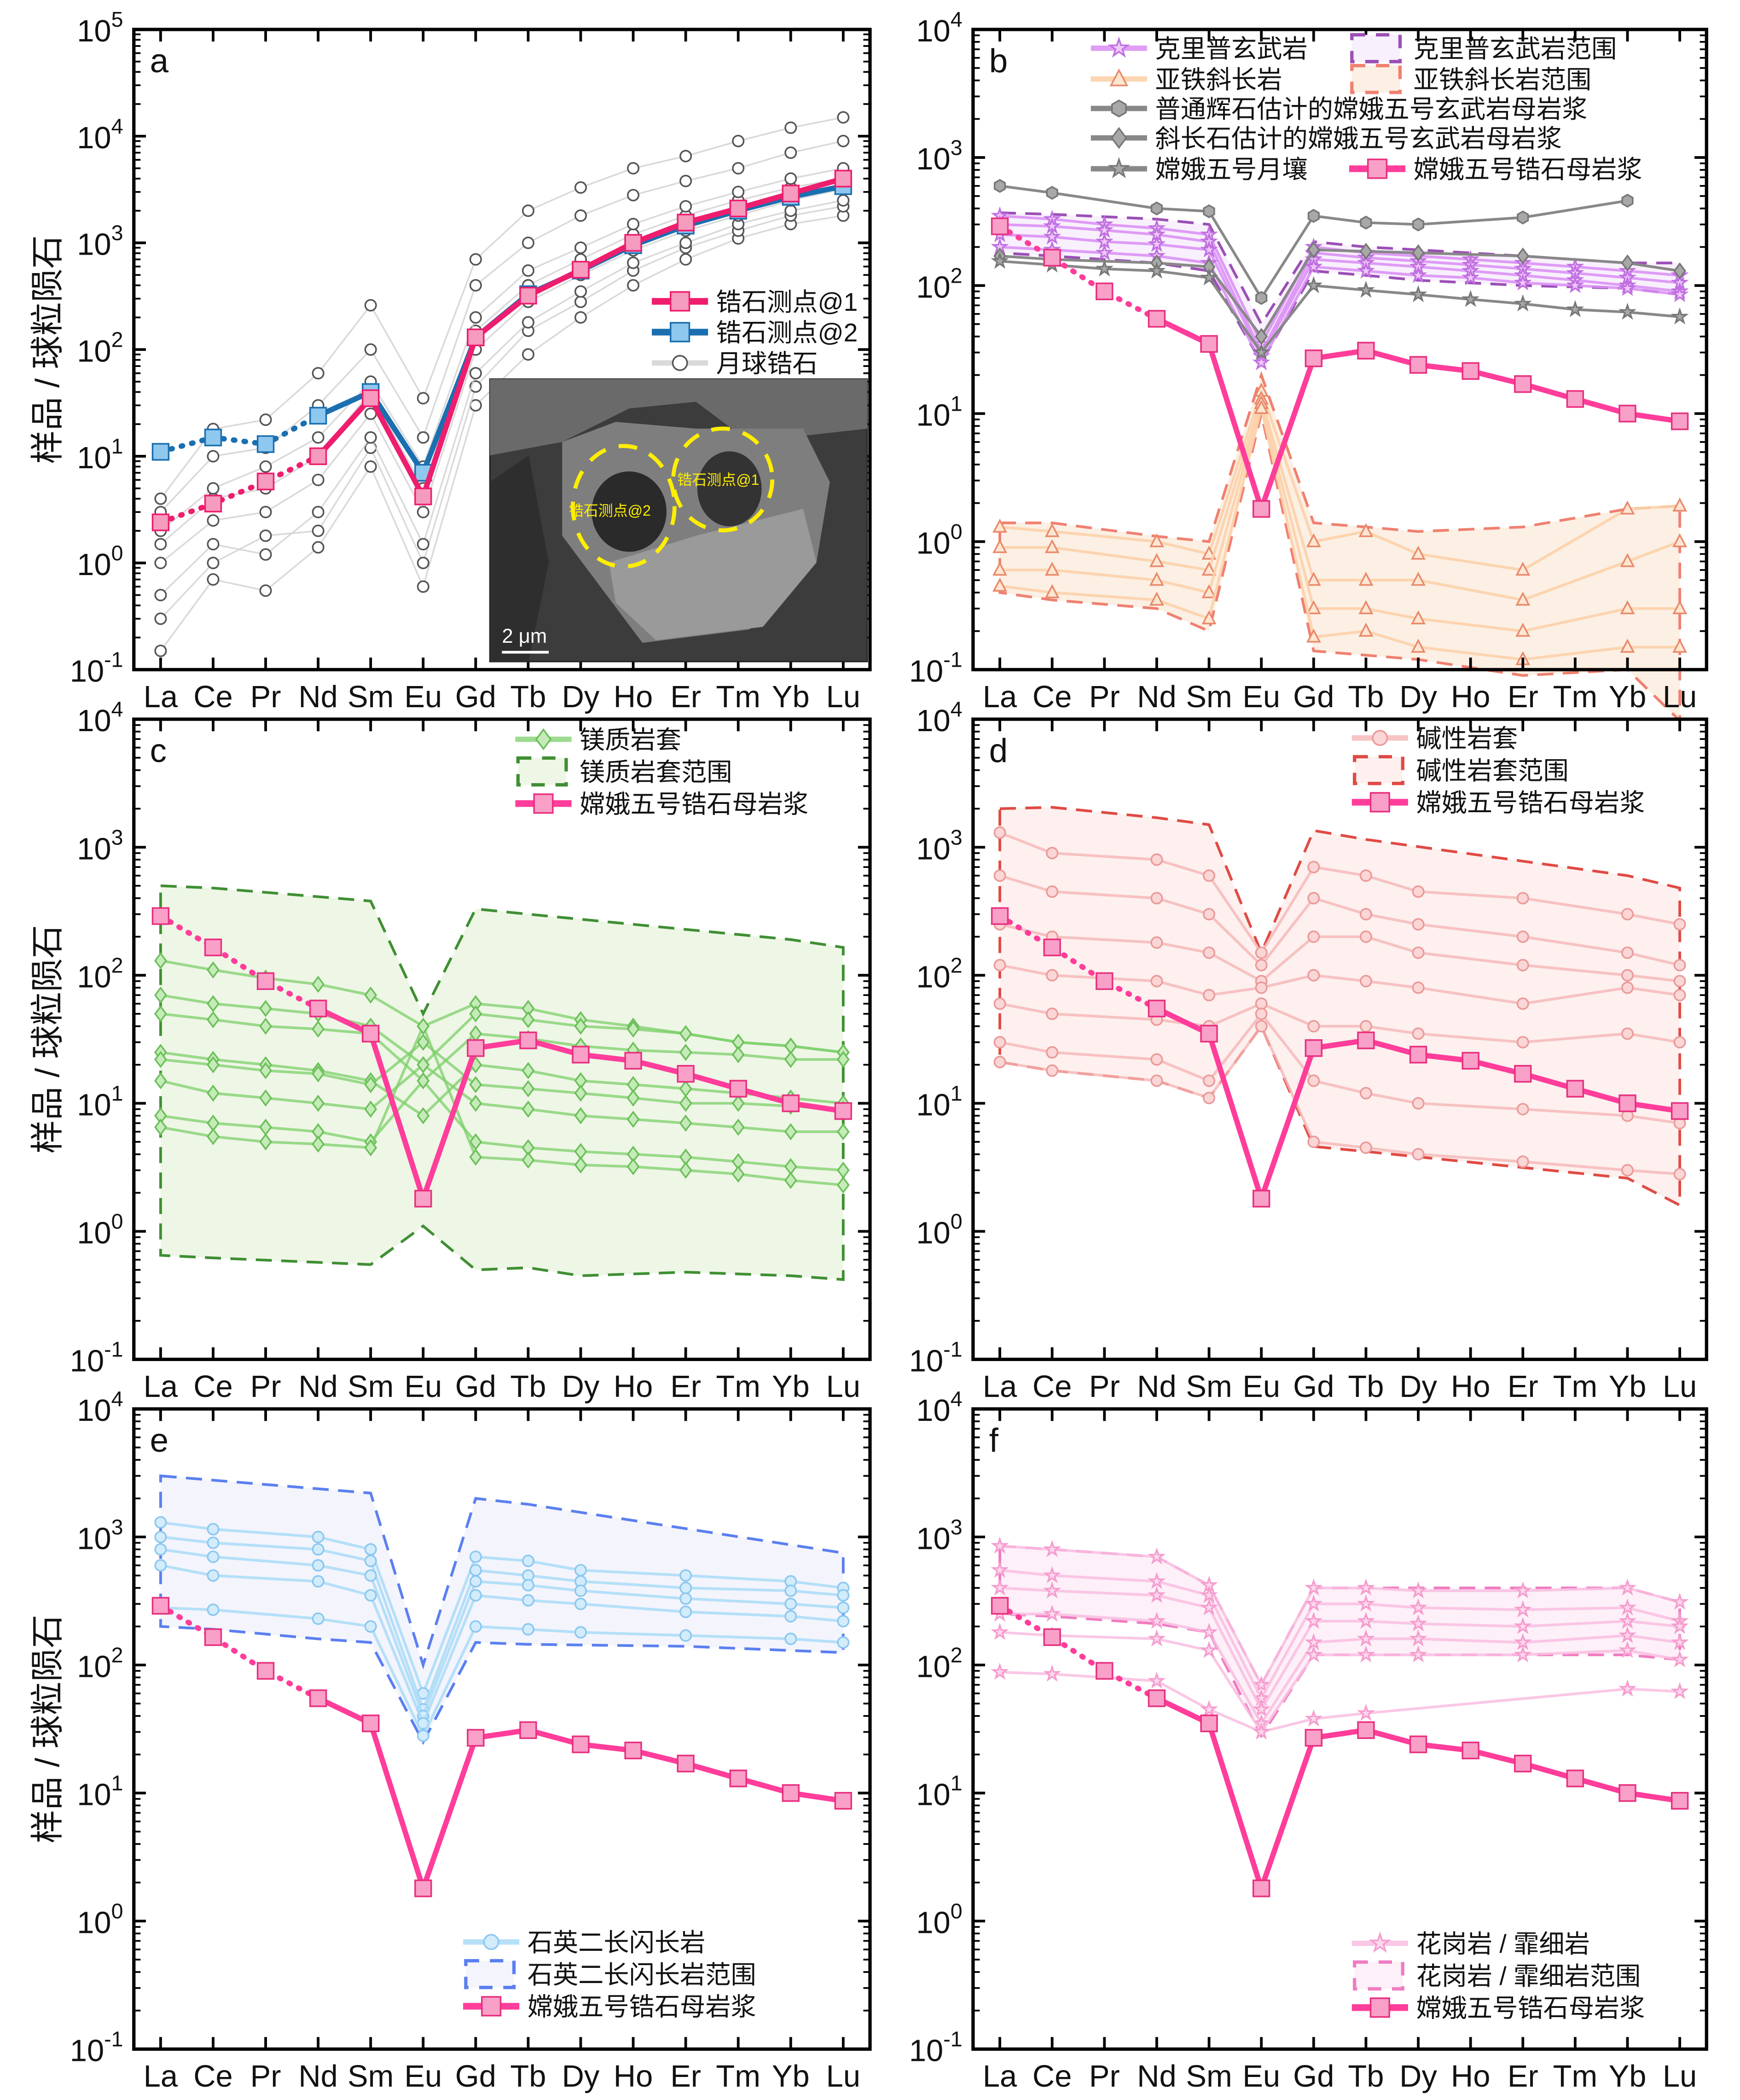 The image size is (1740, 2100). Describe the element at coordinates (1378, 1976) in the screenshot. I see `legend-range-swatch` at that location.